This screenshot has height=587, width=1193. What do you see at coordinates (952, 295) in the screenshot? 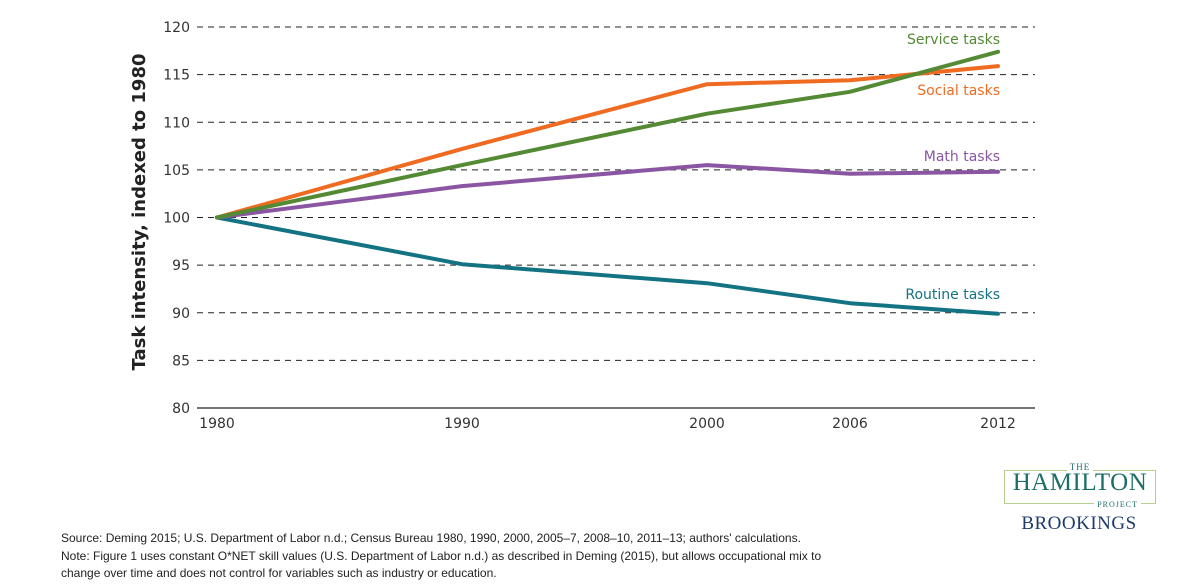
I see `series-label-routine: Routine tasks` at bounding box center [952, 295].